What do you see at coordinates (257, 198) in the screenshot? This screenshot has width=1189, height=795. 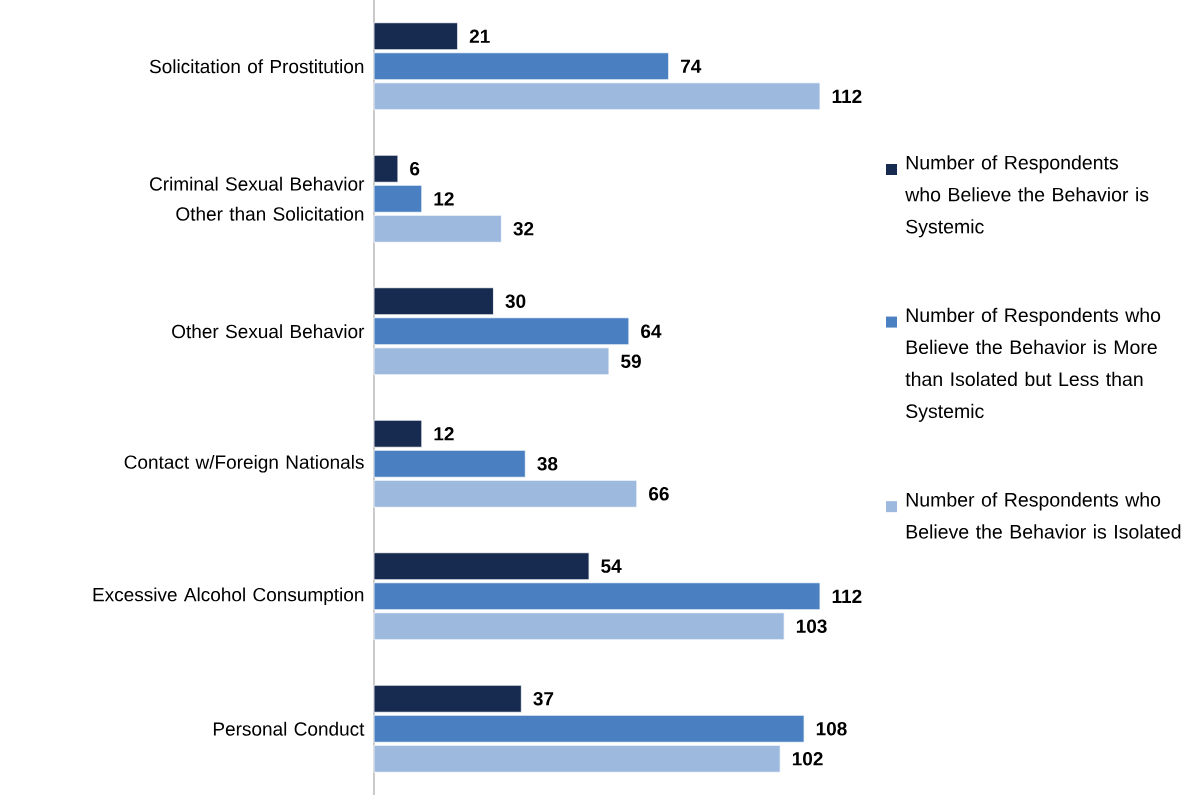 I see `y-tick-label: Criminal Sexual Behavior Other than Solicitation` at bounding box center [257, 198].